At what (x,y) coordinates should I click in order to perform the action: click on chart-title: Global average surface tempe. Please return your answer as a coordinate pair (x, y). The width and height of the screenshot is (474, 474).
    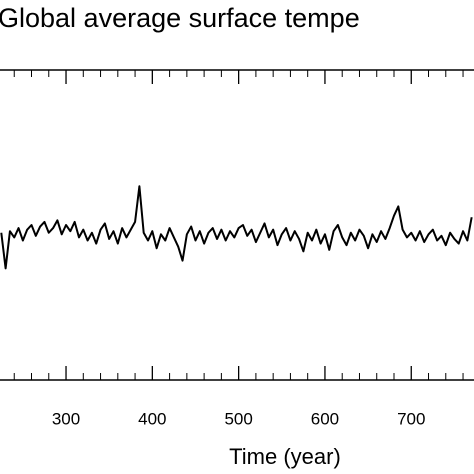
    Looking at the image, I should click on (180, 18).